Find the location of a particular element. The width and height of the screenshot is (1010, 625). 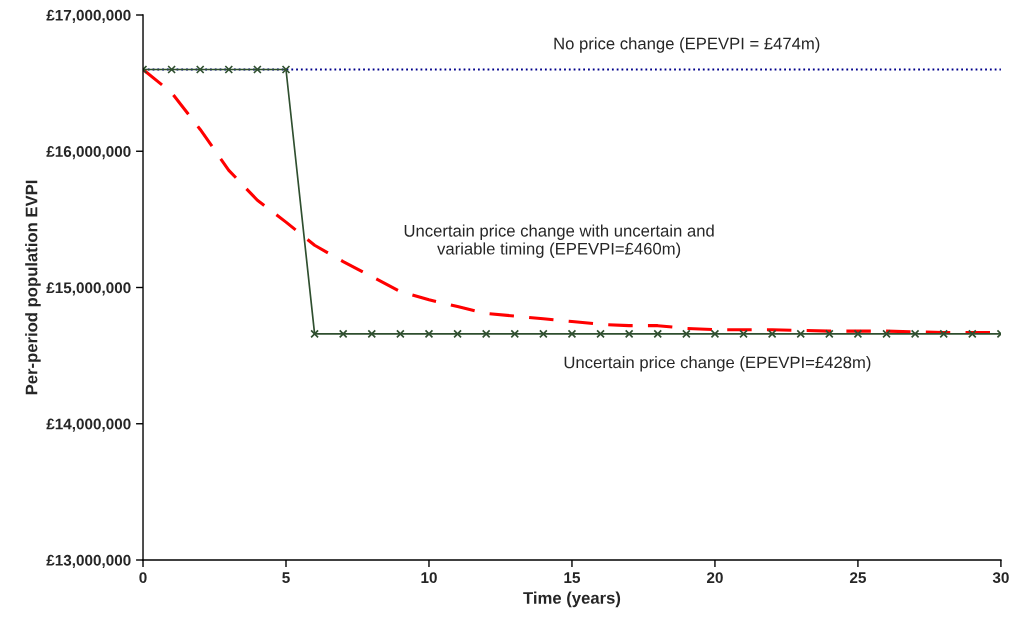

x-axis-title: Time (years) is located at coordinates (572, 599).